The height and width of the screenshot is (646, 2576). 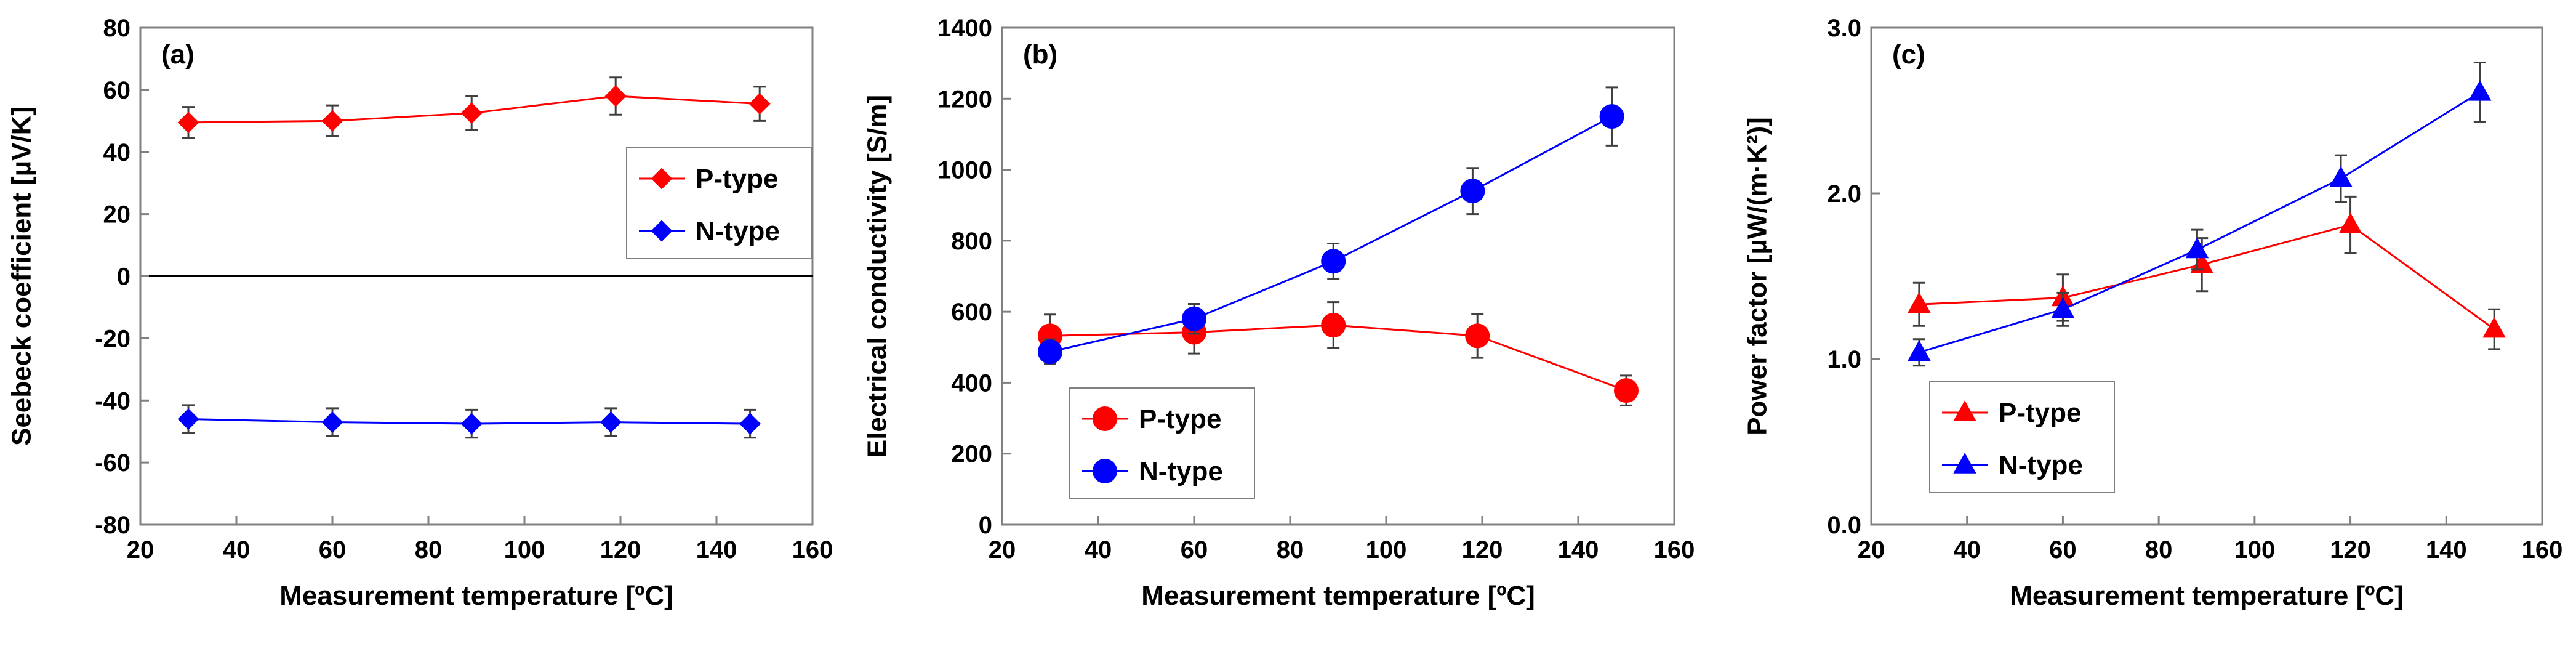 What do you see at coordinates (117, 215) in the screenshot?
I see `y-tick-label: 20` at bounding box center [117, 215].